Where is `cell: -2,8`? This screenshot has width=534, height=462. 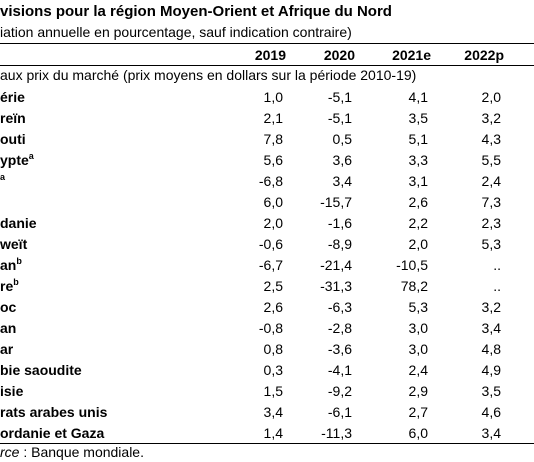
cell: -2,8 is located at coordinates (339, 328).